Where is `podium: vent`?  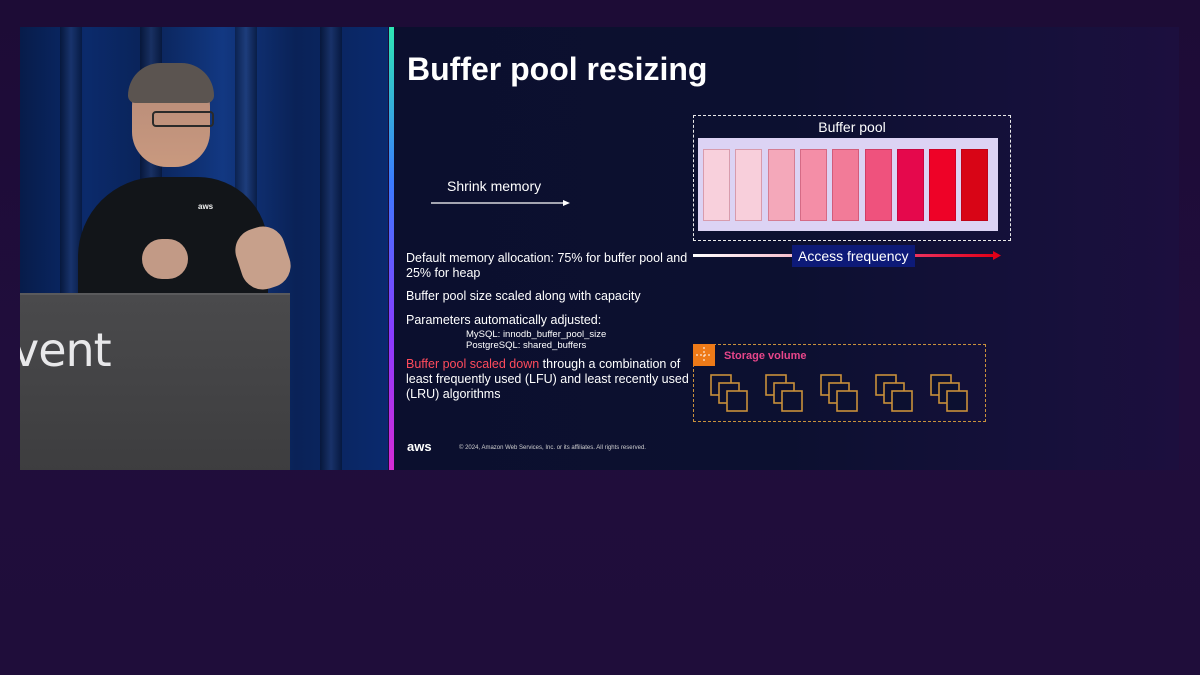 podium: vent is located at coordinates (155, 381).